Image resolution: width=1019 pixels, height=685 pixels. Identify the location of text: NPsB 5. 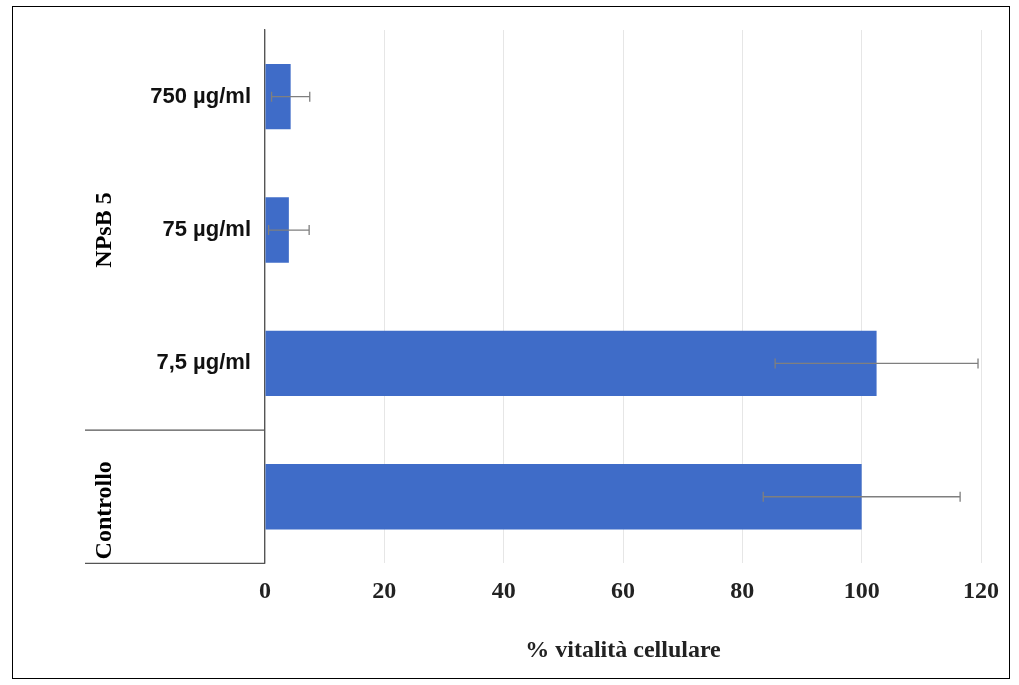
(103, 230).